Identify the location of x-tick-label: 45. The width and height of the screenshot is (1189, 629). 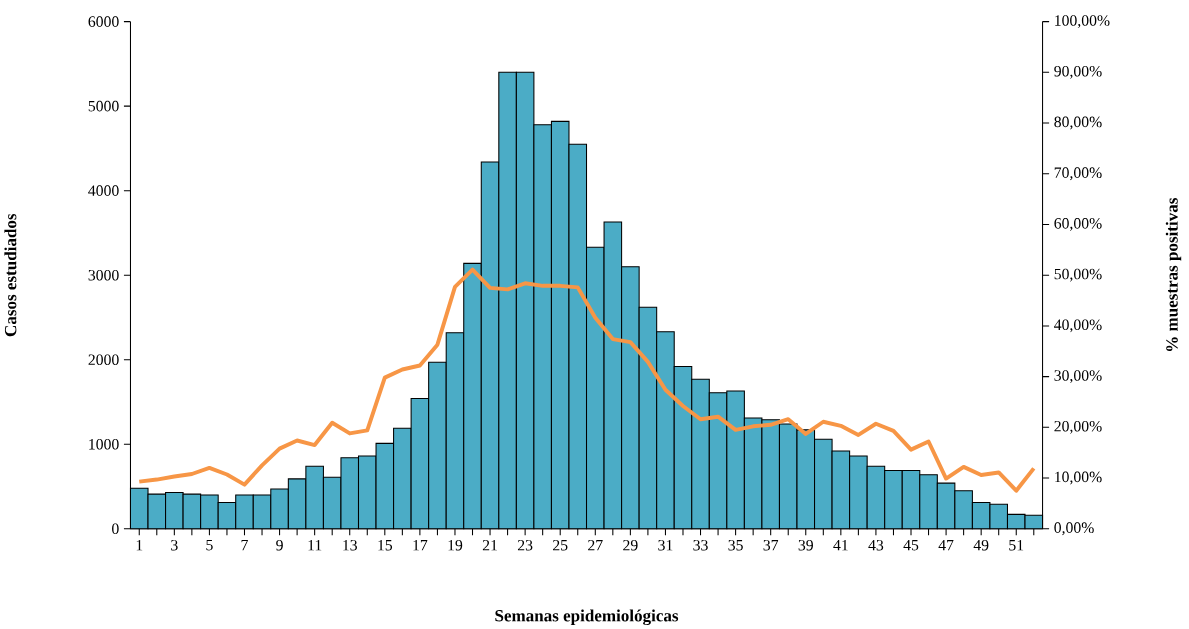
(911, 545).